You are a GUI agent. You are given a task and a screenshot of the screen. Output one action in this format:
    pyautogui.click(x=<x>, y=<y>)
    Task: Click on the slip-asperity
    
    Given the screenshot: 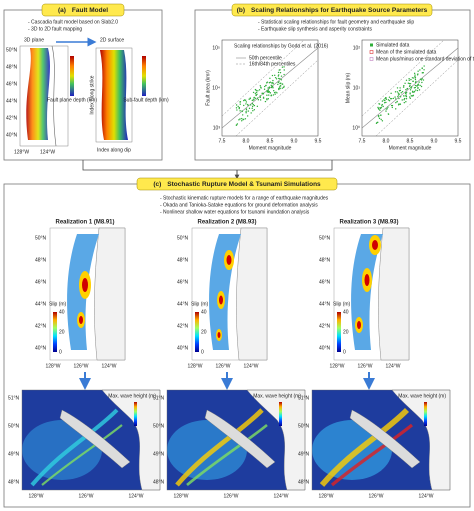 What is the action you would take?
    pyautogui.click(x=221, y=300)
    